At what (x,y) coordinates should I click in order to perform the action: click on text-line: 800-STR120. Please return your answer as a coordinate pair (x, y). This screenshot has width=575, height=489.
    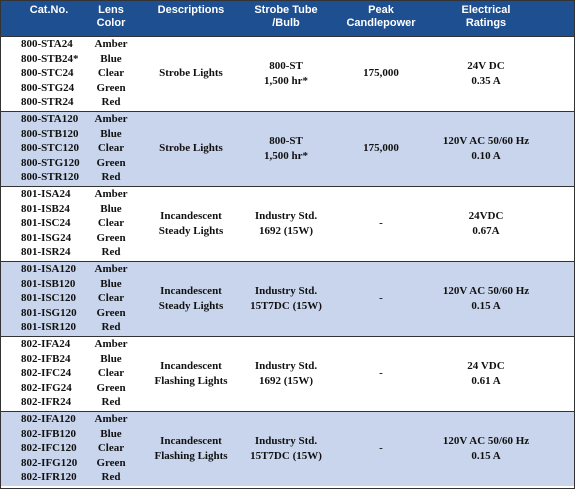
    Looking at the image, I should click on (50, 177).